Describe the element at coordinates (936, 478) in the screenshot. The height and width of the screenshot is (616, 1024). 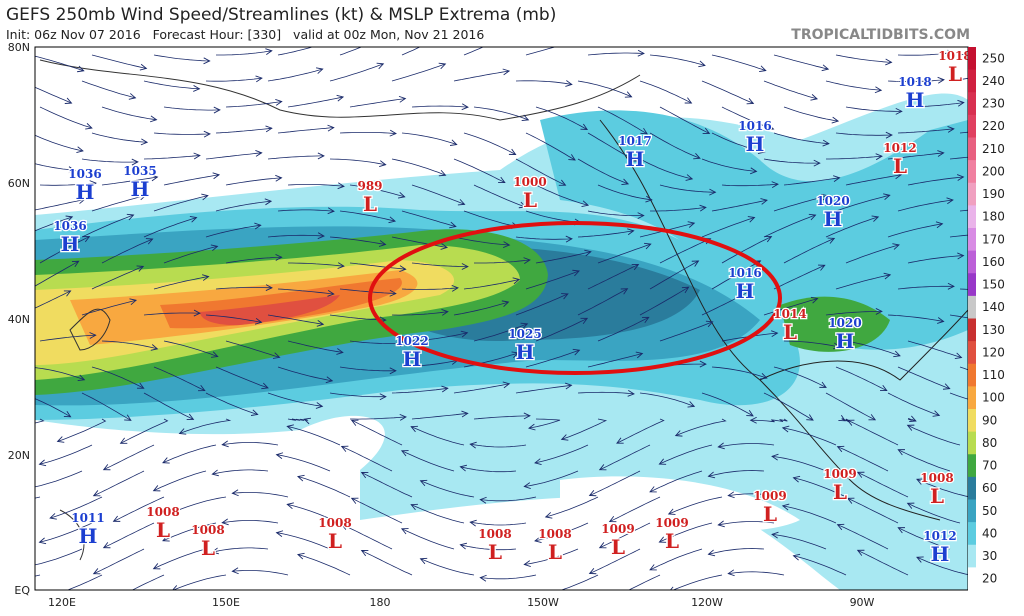
I see `pressure-value: 1008` at that location.